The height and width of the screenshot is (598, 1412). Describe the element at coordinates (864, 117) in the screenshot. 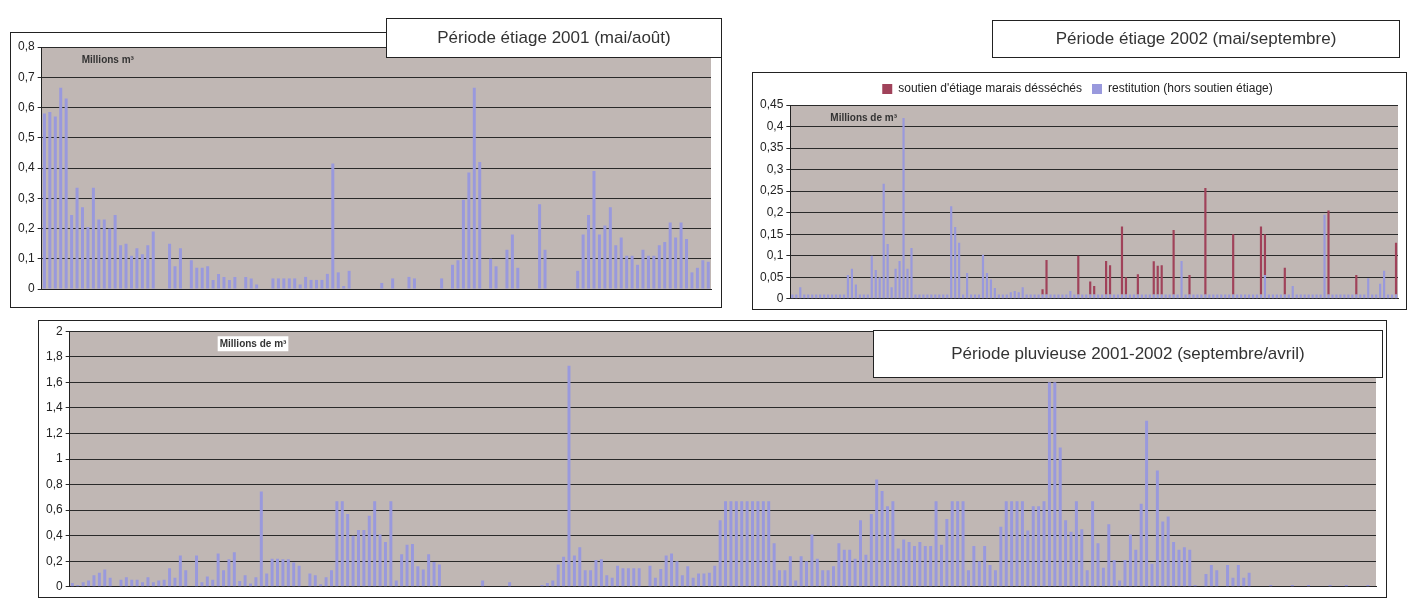

I see `annotation: Millions de m³` at that location.